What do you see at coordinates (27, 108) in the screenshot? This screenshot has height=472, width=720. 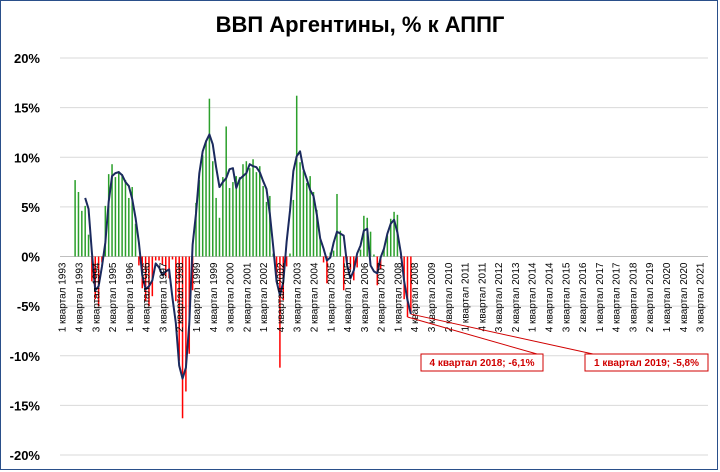 I see `y-tick-label: 15%` at bounding box center [27, 108].